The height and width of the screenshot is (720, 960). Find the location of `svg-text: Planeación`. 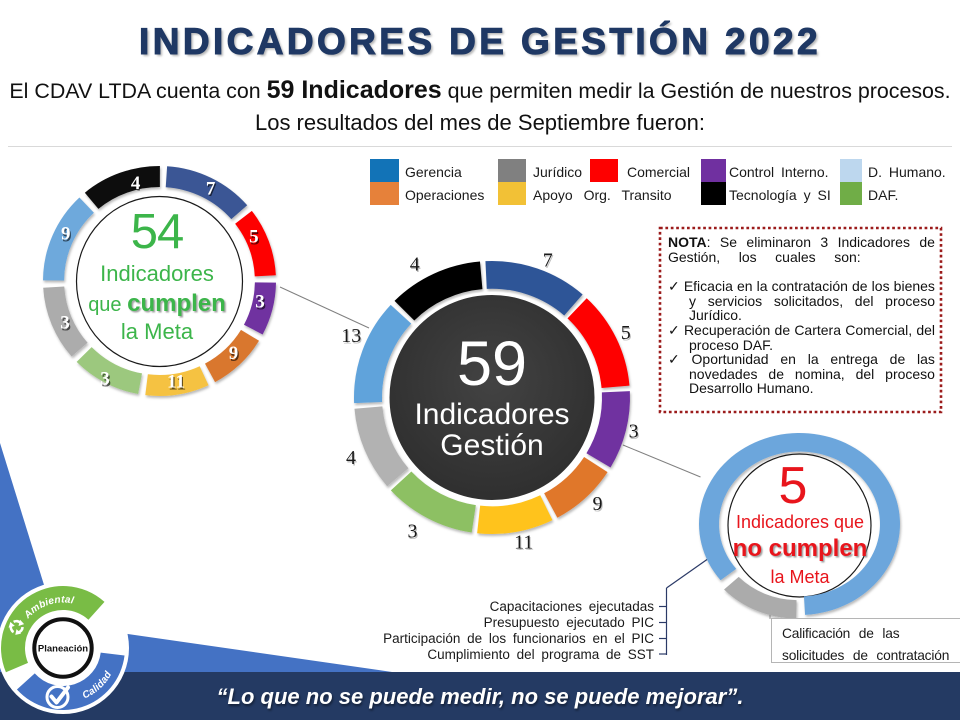

svg-text: Planeación is located at coordinates (63, 649).